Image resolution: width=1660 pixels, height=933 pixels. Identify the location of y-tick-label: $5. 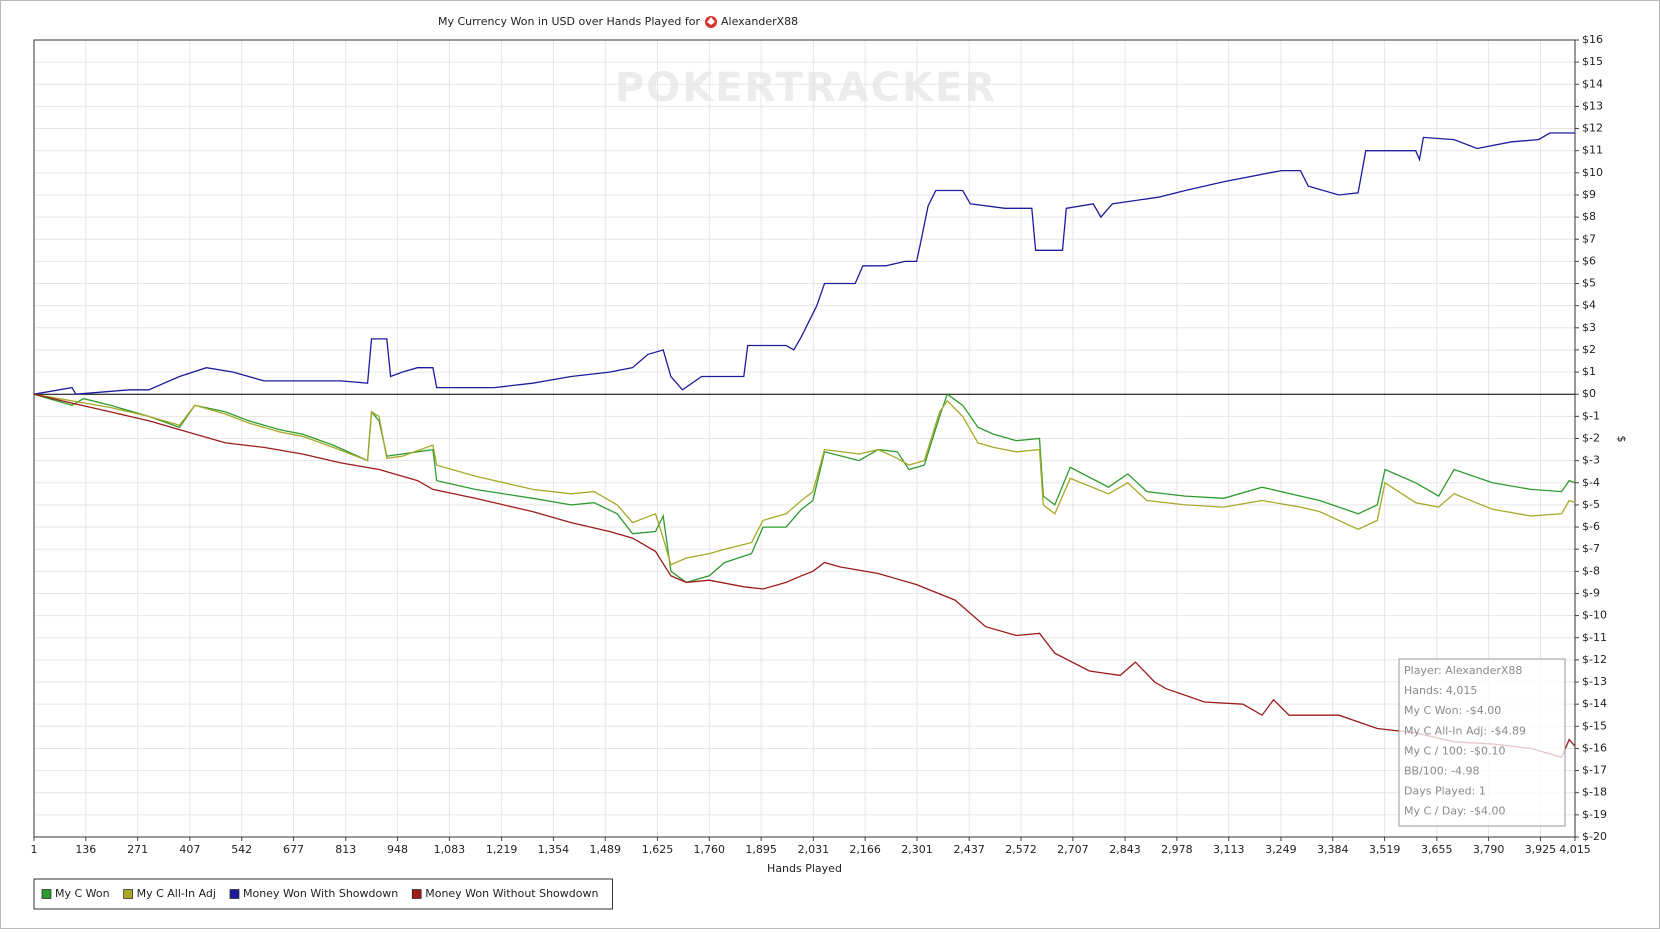
(1589, 283).